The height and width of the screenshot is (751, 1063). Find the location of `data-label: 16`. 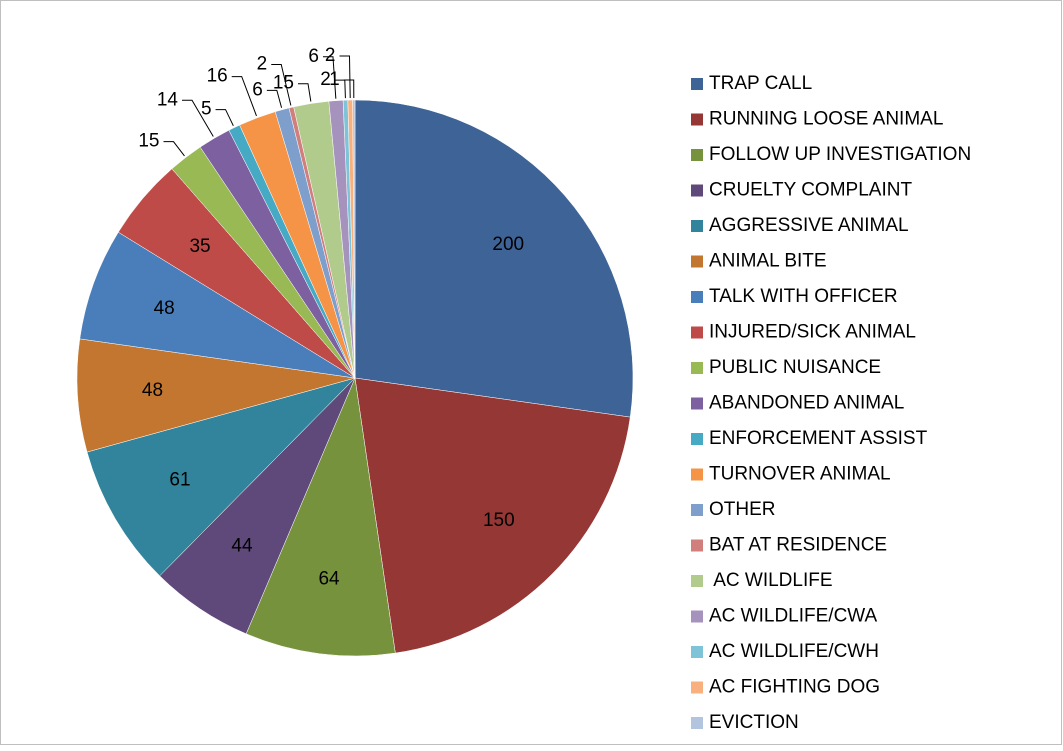

data-label: 16 is located at coordinates (217, 76).